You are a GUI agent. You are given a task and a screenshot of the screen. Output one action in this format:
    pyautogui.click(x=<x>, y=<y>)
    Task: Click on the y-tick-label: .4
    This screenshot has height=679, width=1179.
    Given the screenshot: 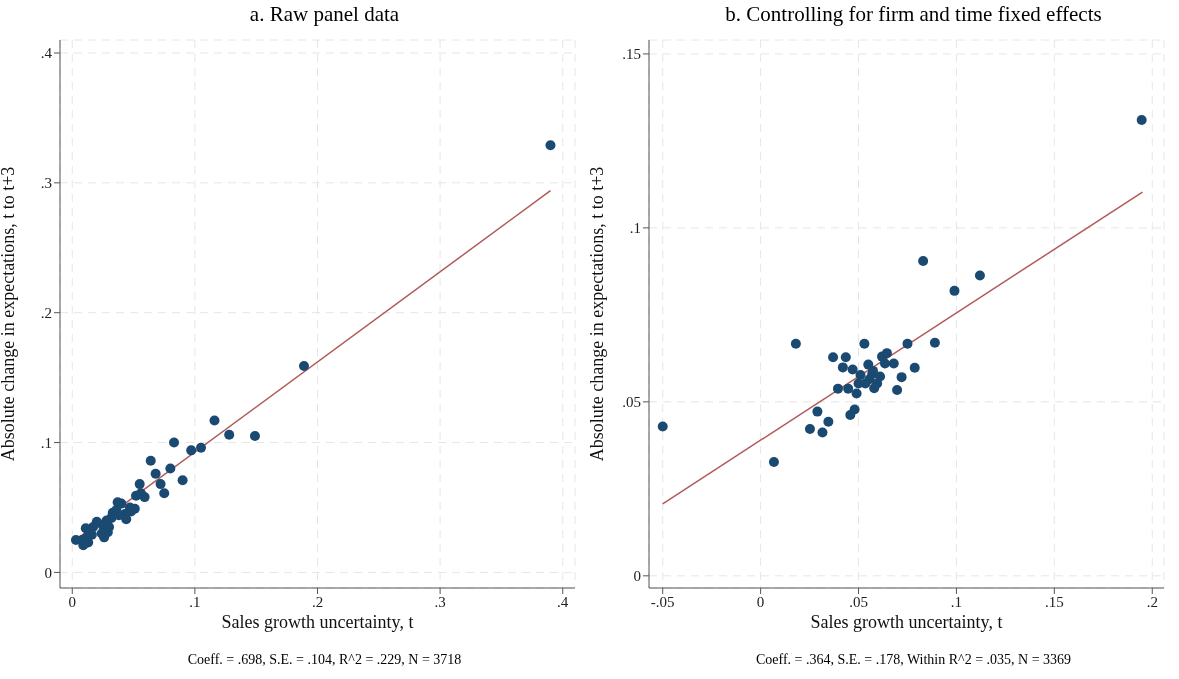 What is the action you would take?
    pyautogui.click(x=46, y=53)
    